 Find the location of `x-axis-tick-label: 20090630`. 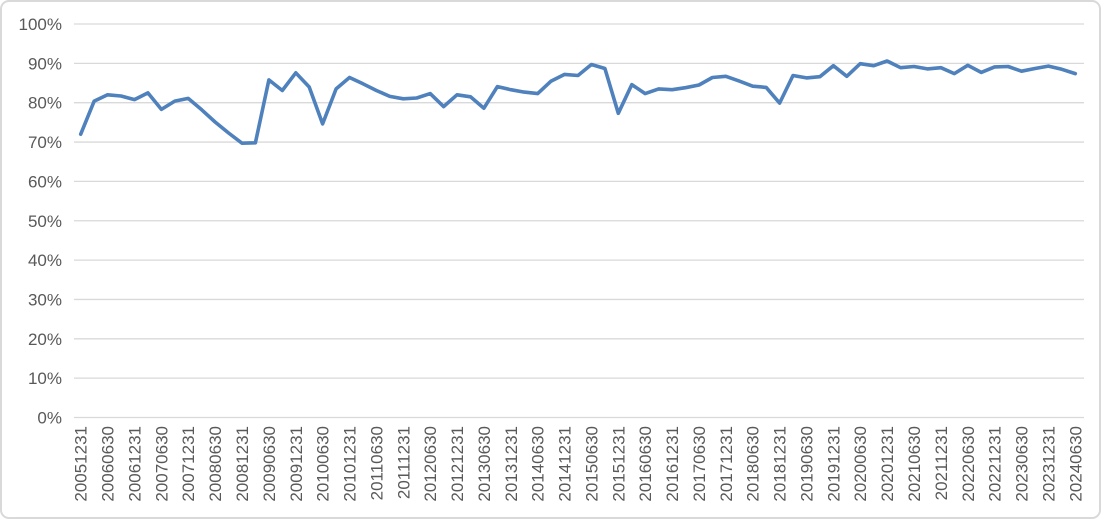

x-axis-tick-label: 20090630 is located at coordinates (269, 464).